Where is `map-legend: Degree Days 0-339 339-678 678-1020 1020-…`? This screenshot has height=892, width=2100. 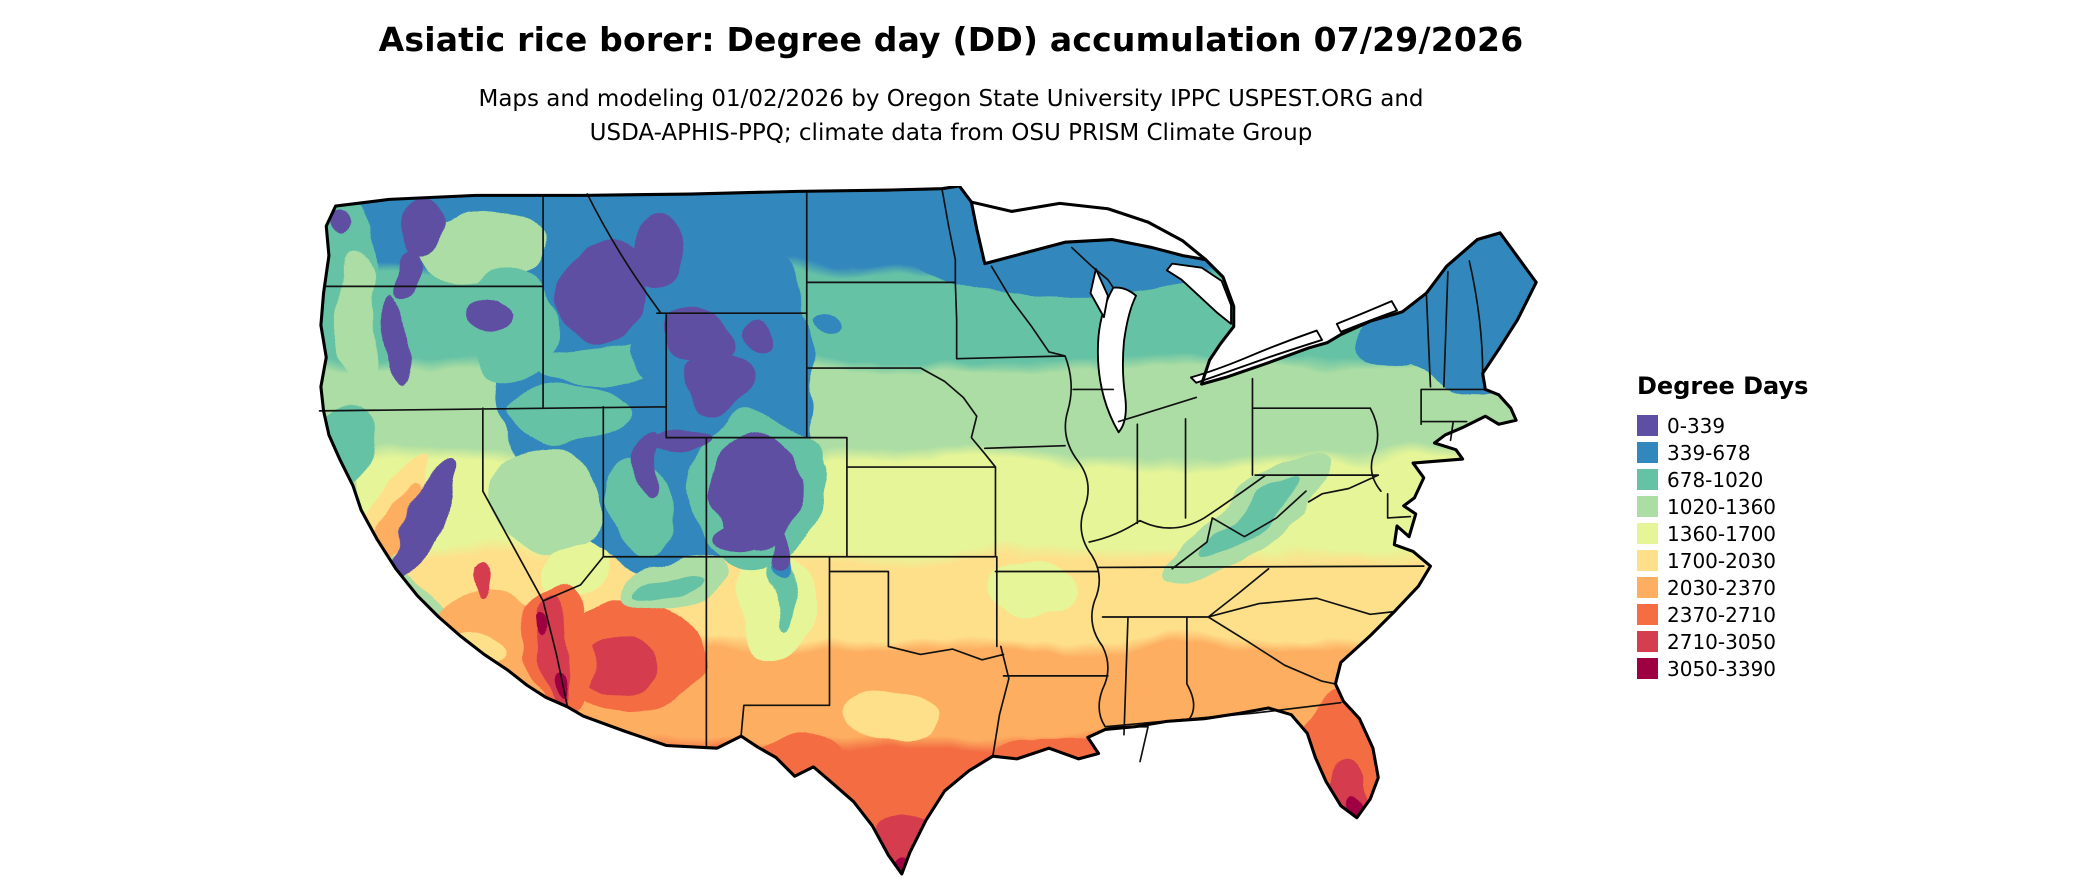 map-legend: Degree Days 0-339 339-678 678-1020 1020-… is located at coordinates (1722, 527).